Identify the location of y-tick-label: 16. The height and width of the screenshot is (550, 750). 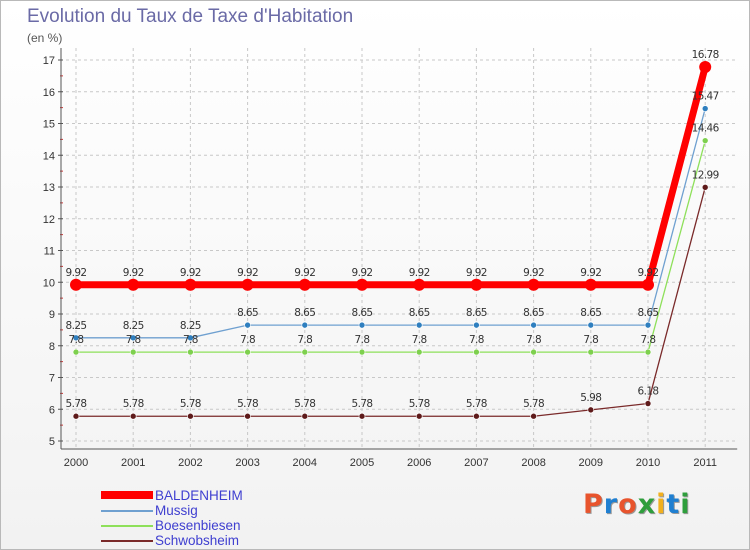
(49, 93).